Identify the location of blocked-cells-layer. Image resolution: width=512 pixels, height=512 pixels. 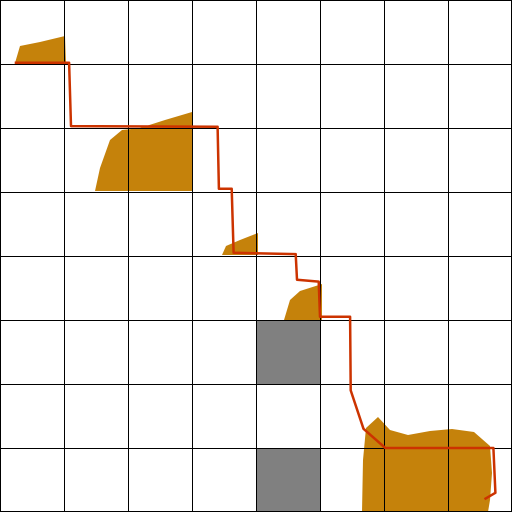
(288, 416).